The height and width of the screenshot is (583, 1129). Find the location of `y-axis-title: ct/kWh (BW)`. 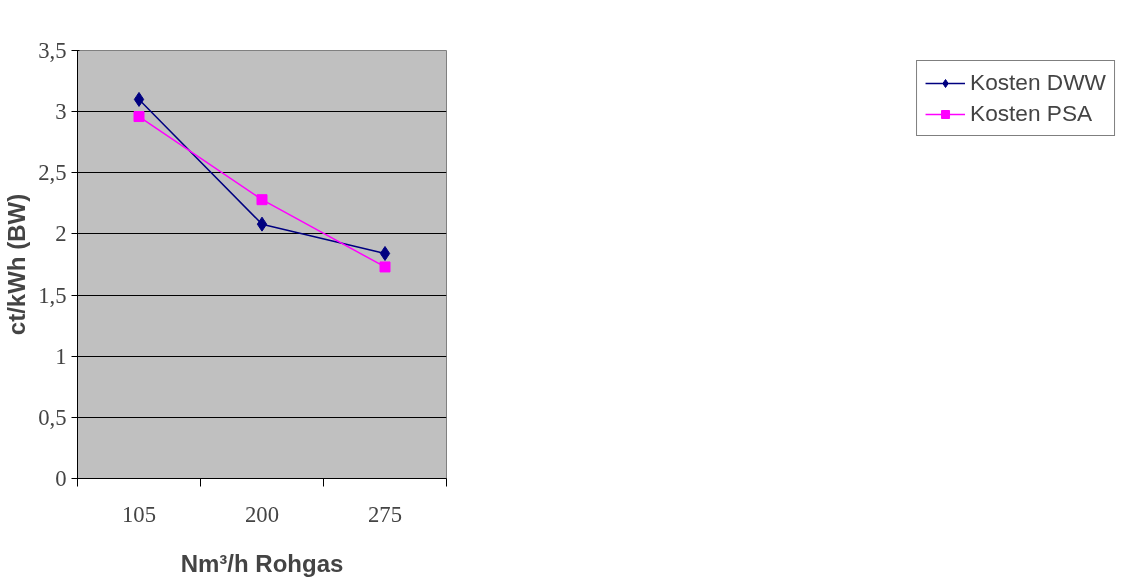

y-axis-title: ct/kWh (BW) is located at coordinates (17, 264).